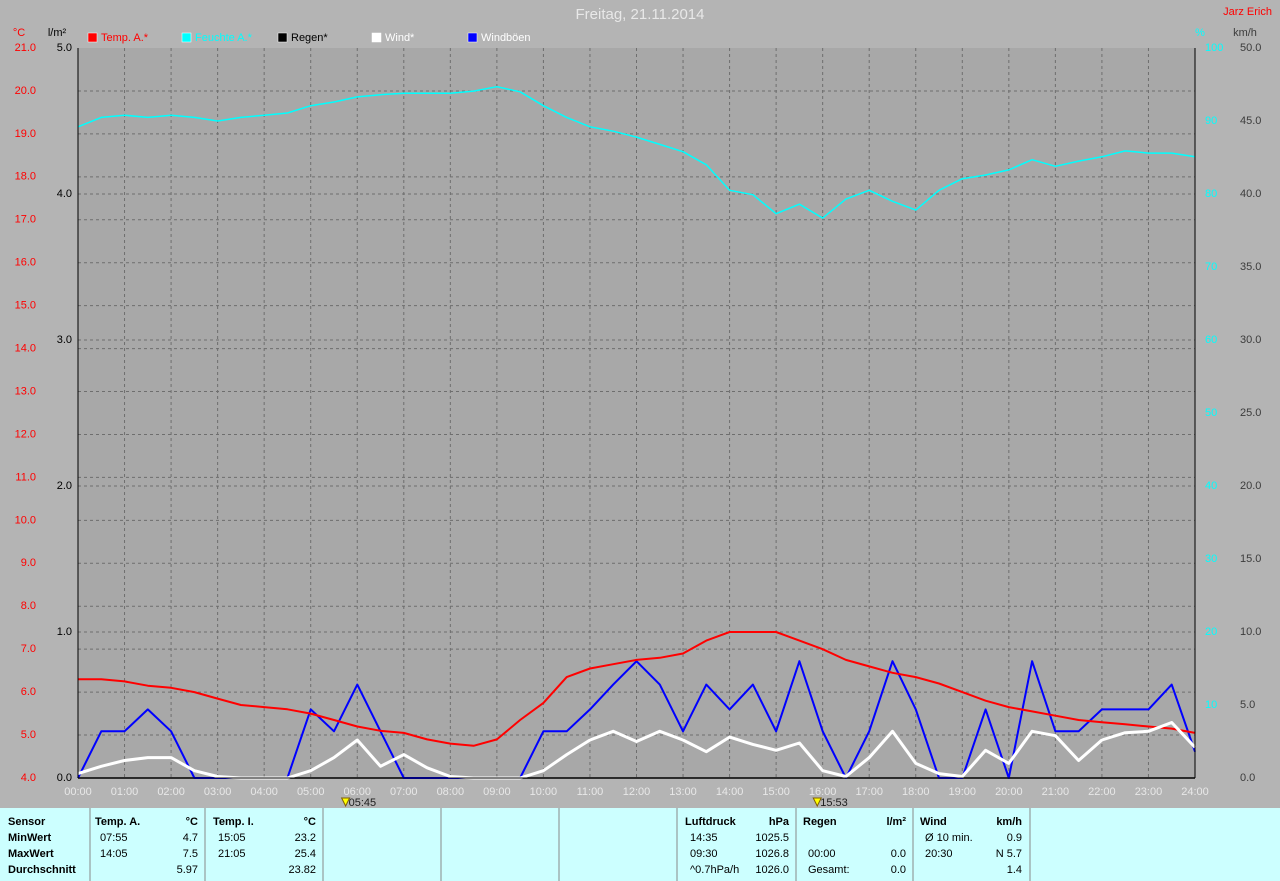 This screenshot has height=881, width=1280. What do you see at coordinates (30, 838) in the screenshot?
I see `table-row-label: MinWert` at bounding box center [30, 838].